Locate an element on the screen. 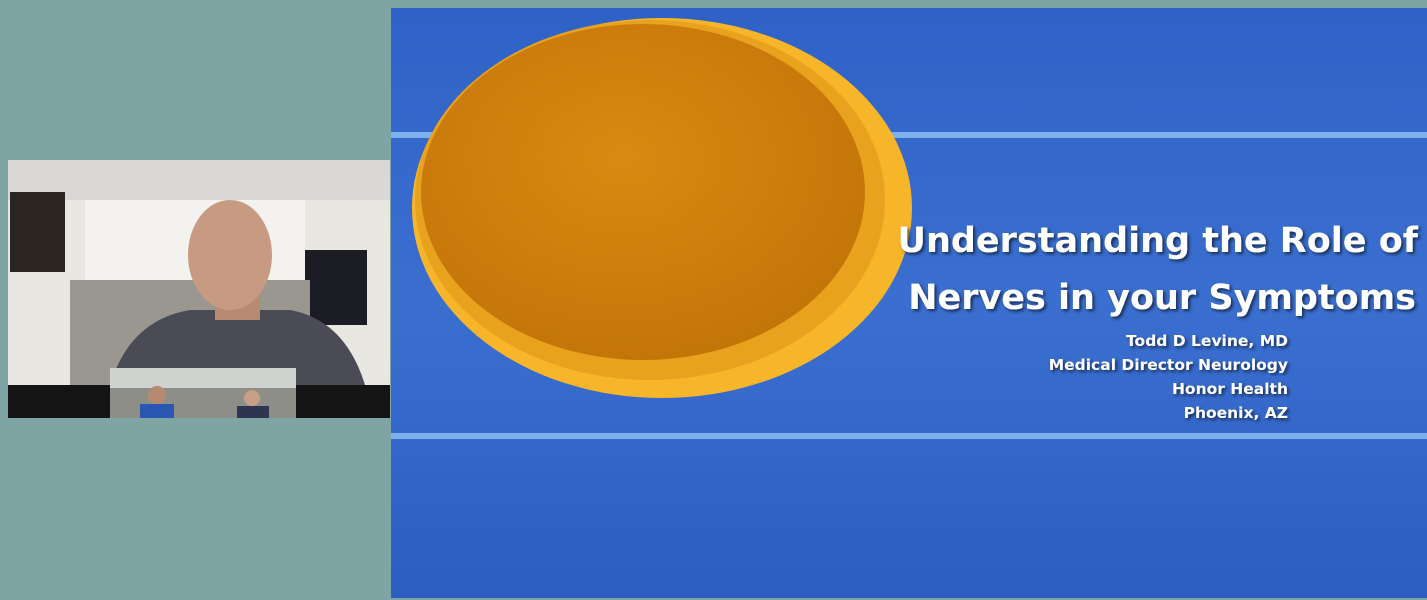 The image size is (1427, 600). presenter-line: Todd D Levine, MD is located at coordinates (1207, 341).